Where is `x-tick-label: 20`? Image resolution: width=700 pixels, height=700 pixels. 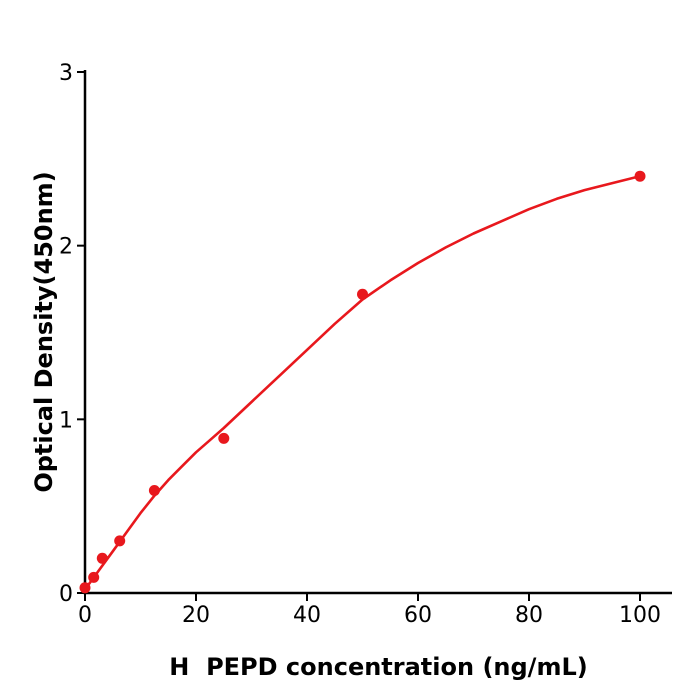 x-tick-label: 20 is located at coordinates (196, 615).